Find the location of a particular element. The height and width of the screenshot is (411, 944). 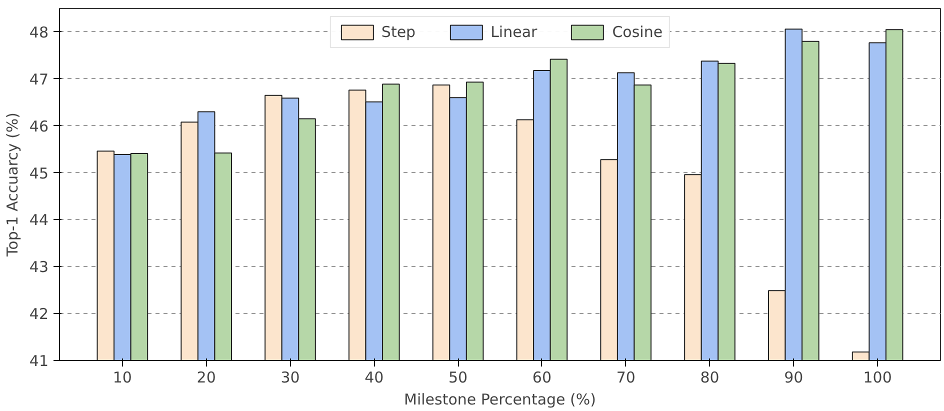

x-tick-label: 90 is located at coordinates (794, 377).